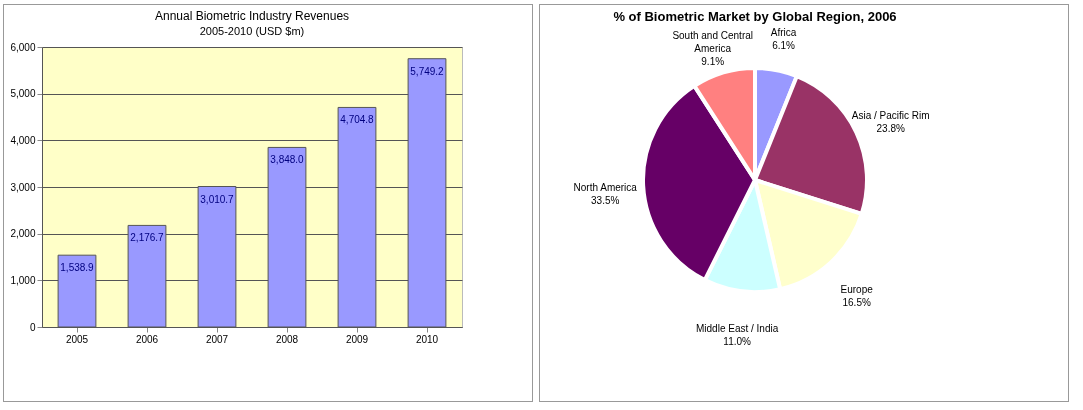 This screenshot has height=410, width=1083. What do you see at coordinates (605, 201) in the screenshot?
I see `data-label: 33.5%` at bounding box center [605, 201].